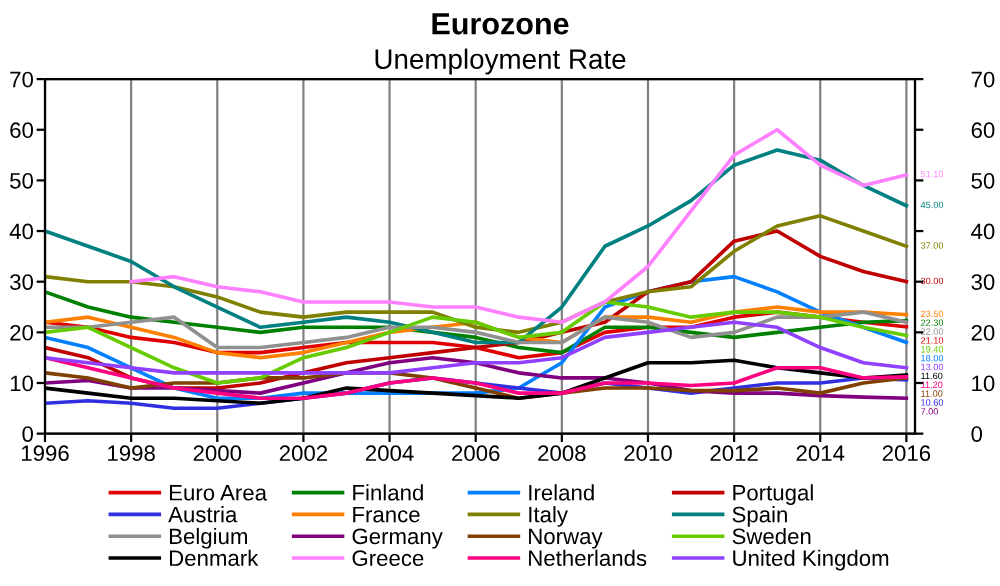 The image size is (1000, 586). I want to click on legend-label: United Kingdom, so click(811, 560).